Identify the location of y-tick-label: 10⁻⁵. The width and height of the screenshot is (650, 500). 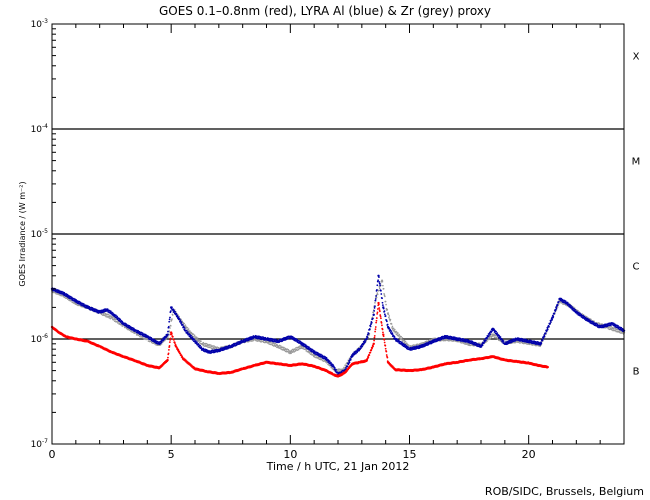
(40, 234).